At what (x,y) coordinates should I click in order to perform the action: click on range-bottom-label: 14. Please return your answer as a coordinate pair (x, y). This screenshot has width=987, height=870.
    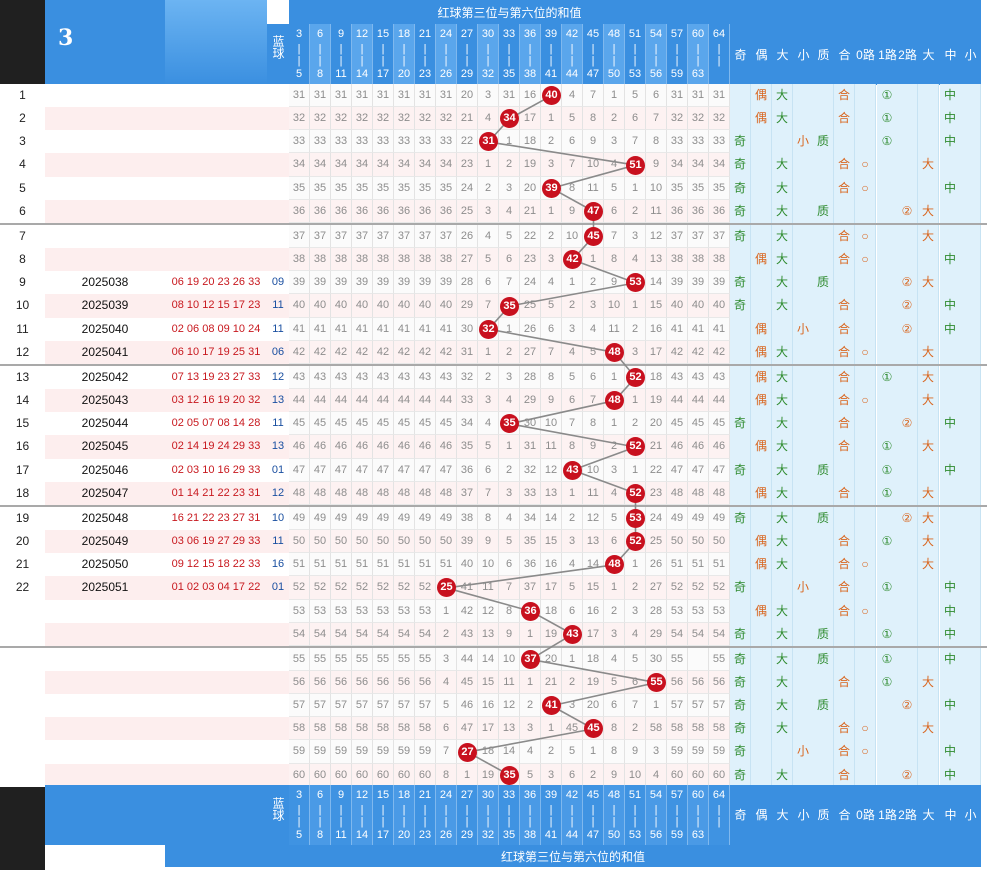
    Looking at the image, I should click on (362, 835).